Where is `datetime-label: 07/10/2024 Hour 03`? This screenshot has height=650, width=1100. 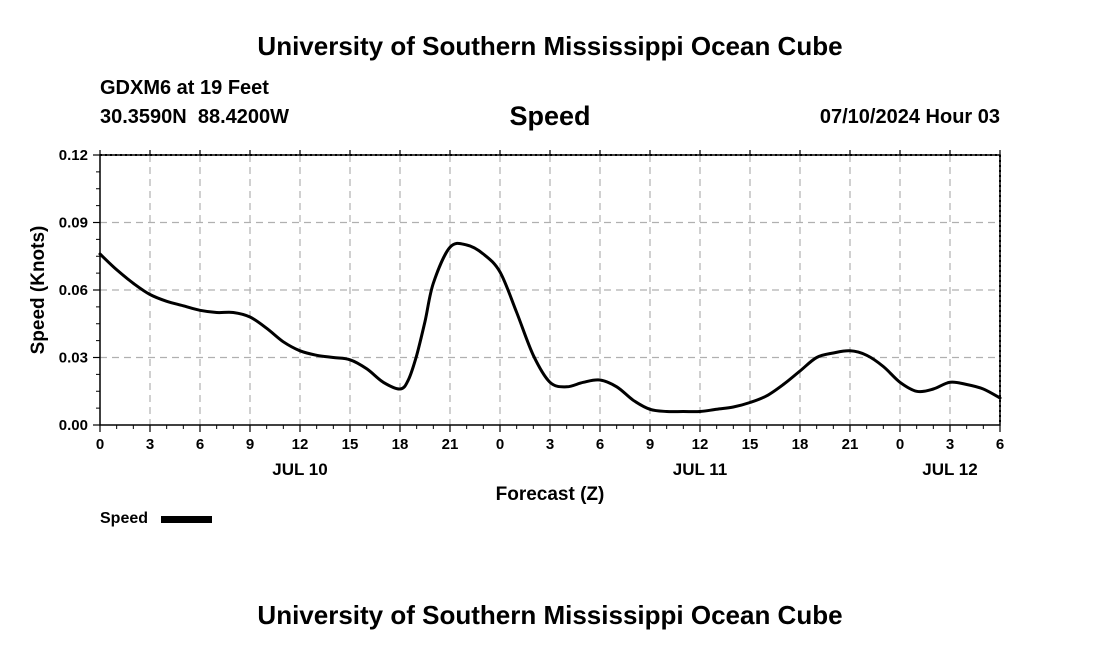
datetime-label: 07/10/2024 Hour 03 is located at coordinates (909, 117).